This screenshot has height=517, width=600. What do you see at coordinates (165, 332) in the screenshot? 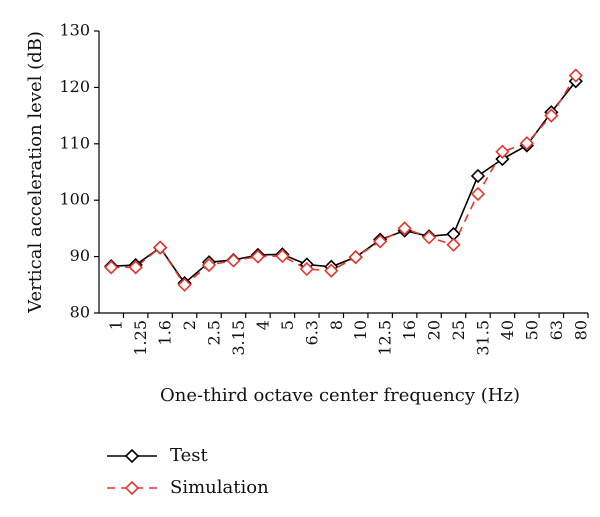
I see `x-tick-label: 1.6` at bounding box center [165, 332].